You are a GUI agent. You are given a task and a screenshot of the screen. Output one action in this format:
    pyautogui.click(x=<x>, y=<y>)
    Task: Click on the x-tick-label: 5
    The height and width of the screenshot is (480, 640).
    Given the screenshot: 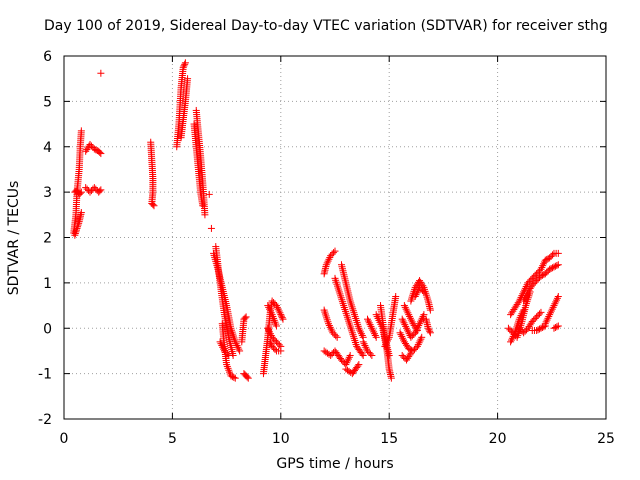 What is the action you would take?
    pyautogui.click(x=172, y=439)
    